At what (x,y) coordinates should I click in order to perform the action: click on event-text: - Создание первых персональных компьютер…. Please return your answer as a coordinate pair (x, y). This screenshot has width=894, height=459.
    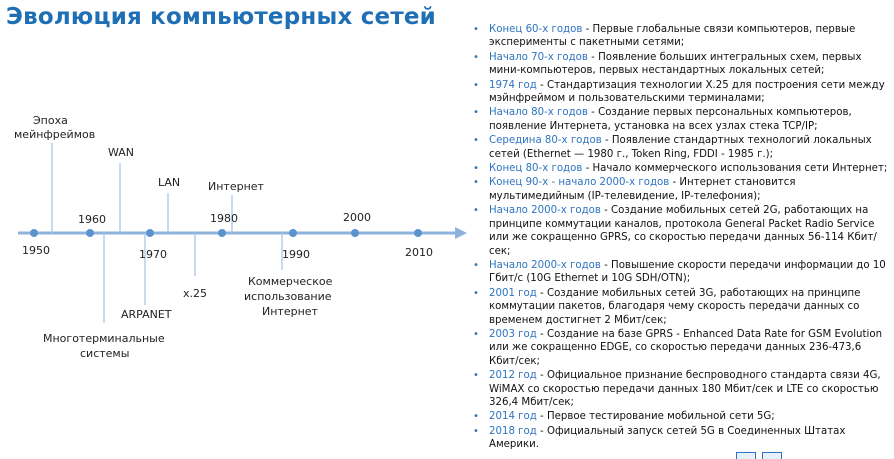
    Looking at the image, I should click on (670, 119).